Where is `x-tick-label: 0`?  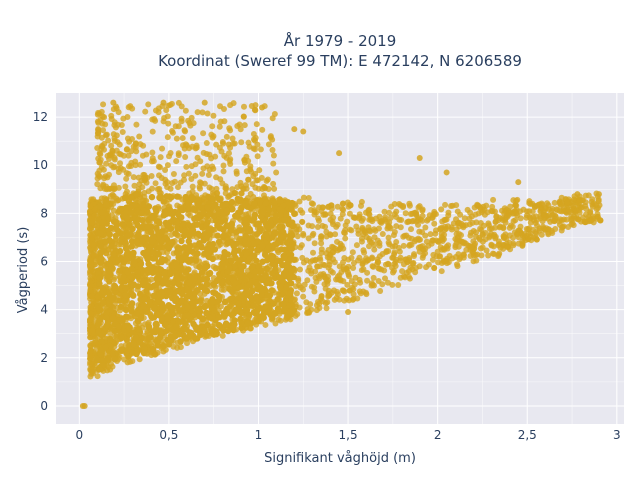
x-tick-label: 0 is located at coordinates (79, 435).